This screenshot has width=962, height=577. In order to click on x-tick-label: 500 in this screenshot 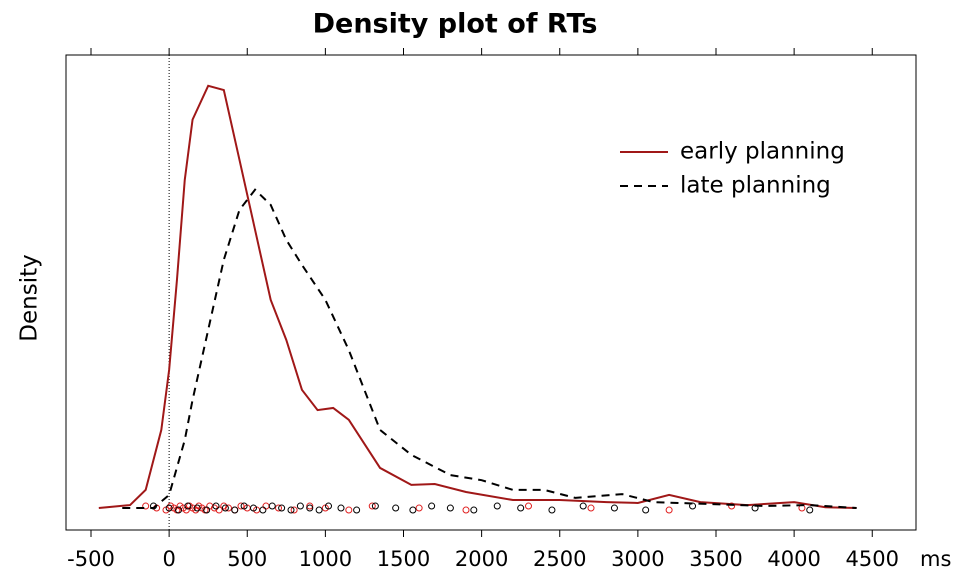, I will do `click(247, 559)`.